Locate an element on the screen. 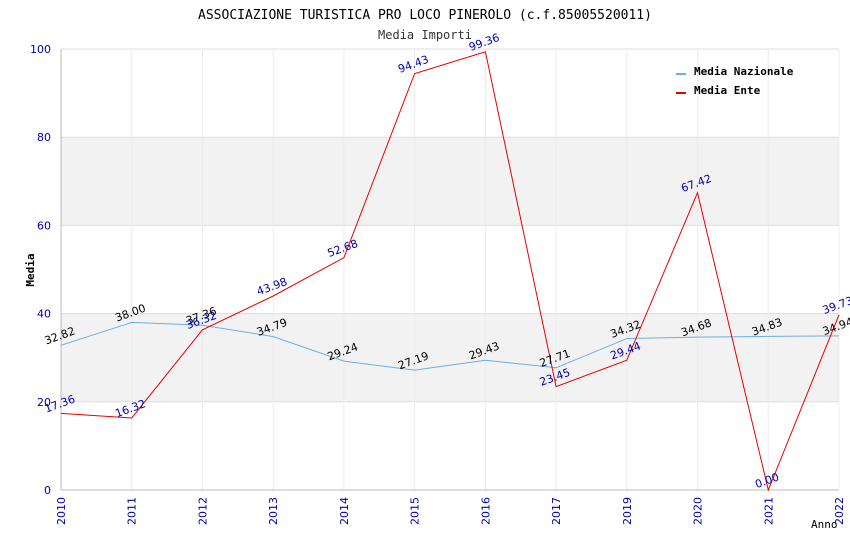 Image resolution: width=850 pixels, height=550 pixels. y-axis-label: Media is located at coordinates (30, 269).